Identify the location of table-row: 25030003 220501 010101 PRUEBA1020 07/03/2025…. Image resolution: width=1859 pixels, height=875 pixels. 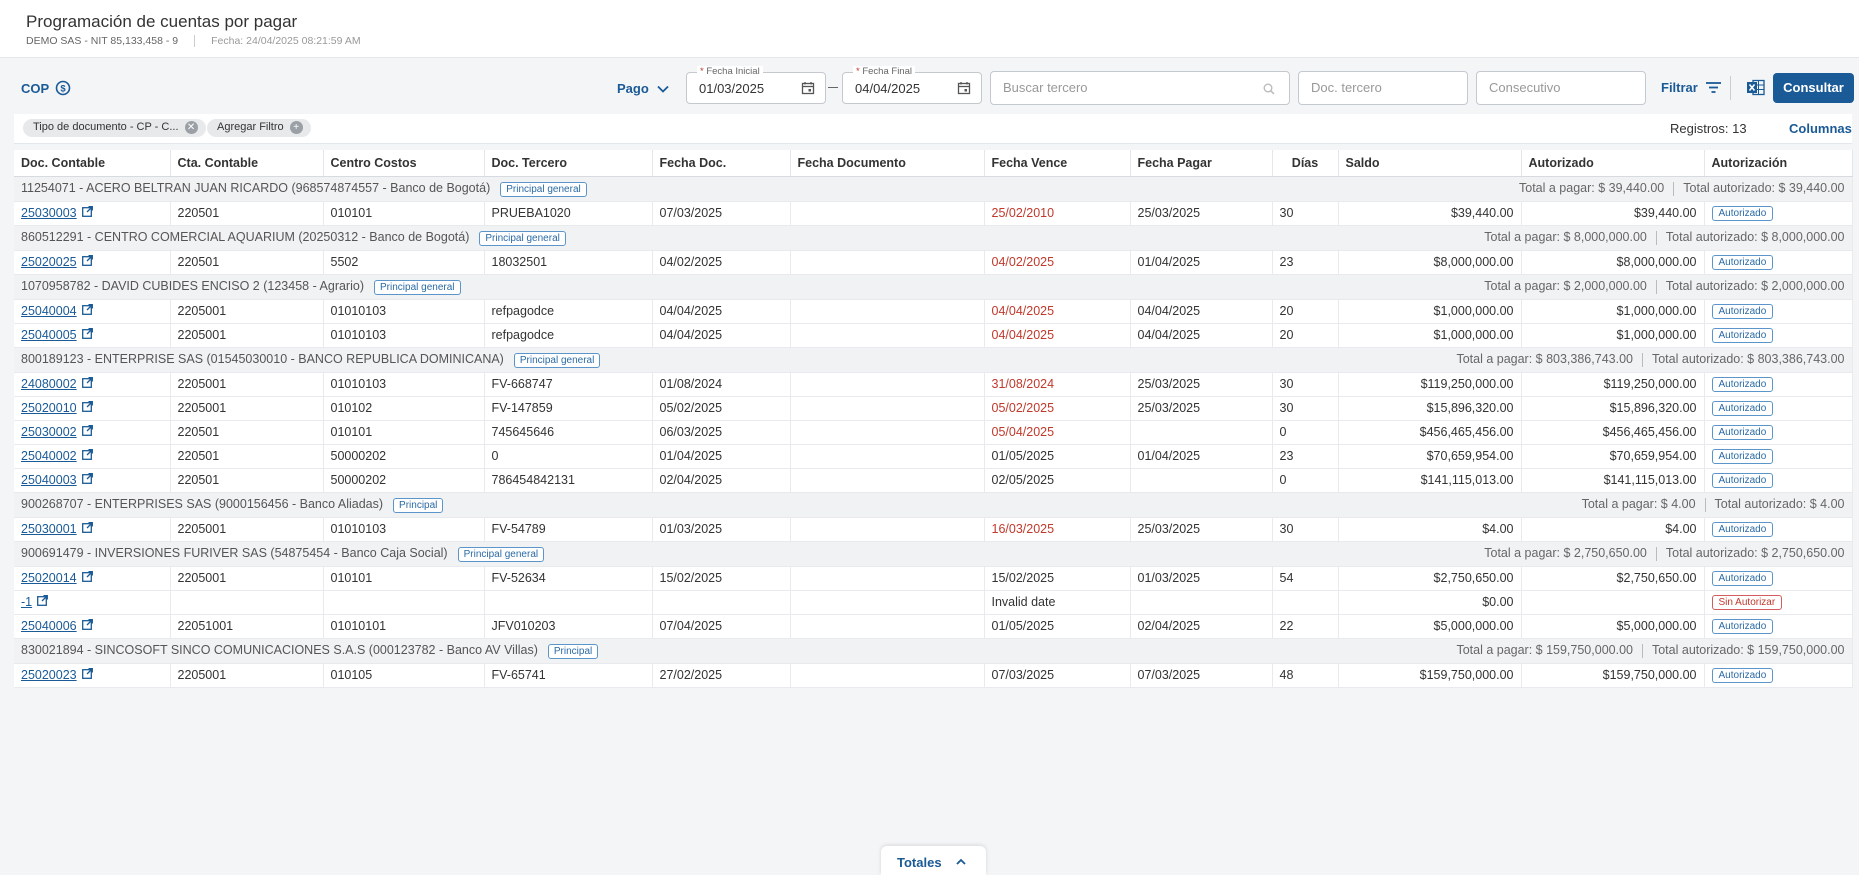
(933, 213).